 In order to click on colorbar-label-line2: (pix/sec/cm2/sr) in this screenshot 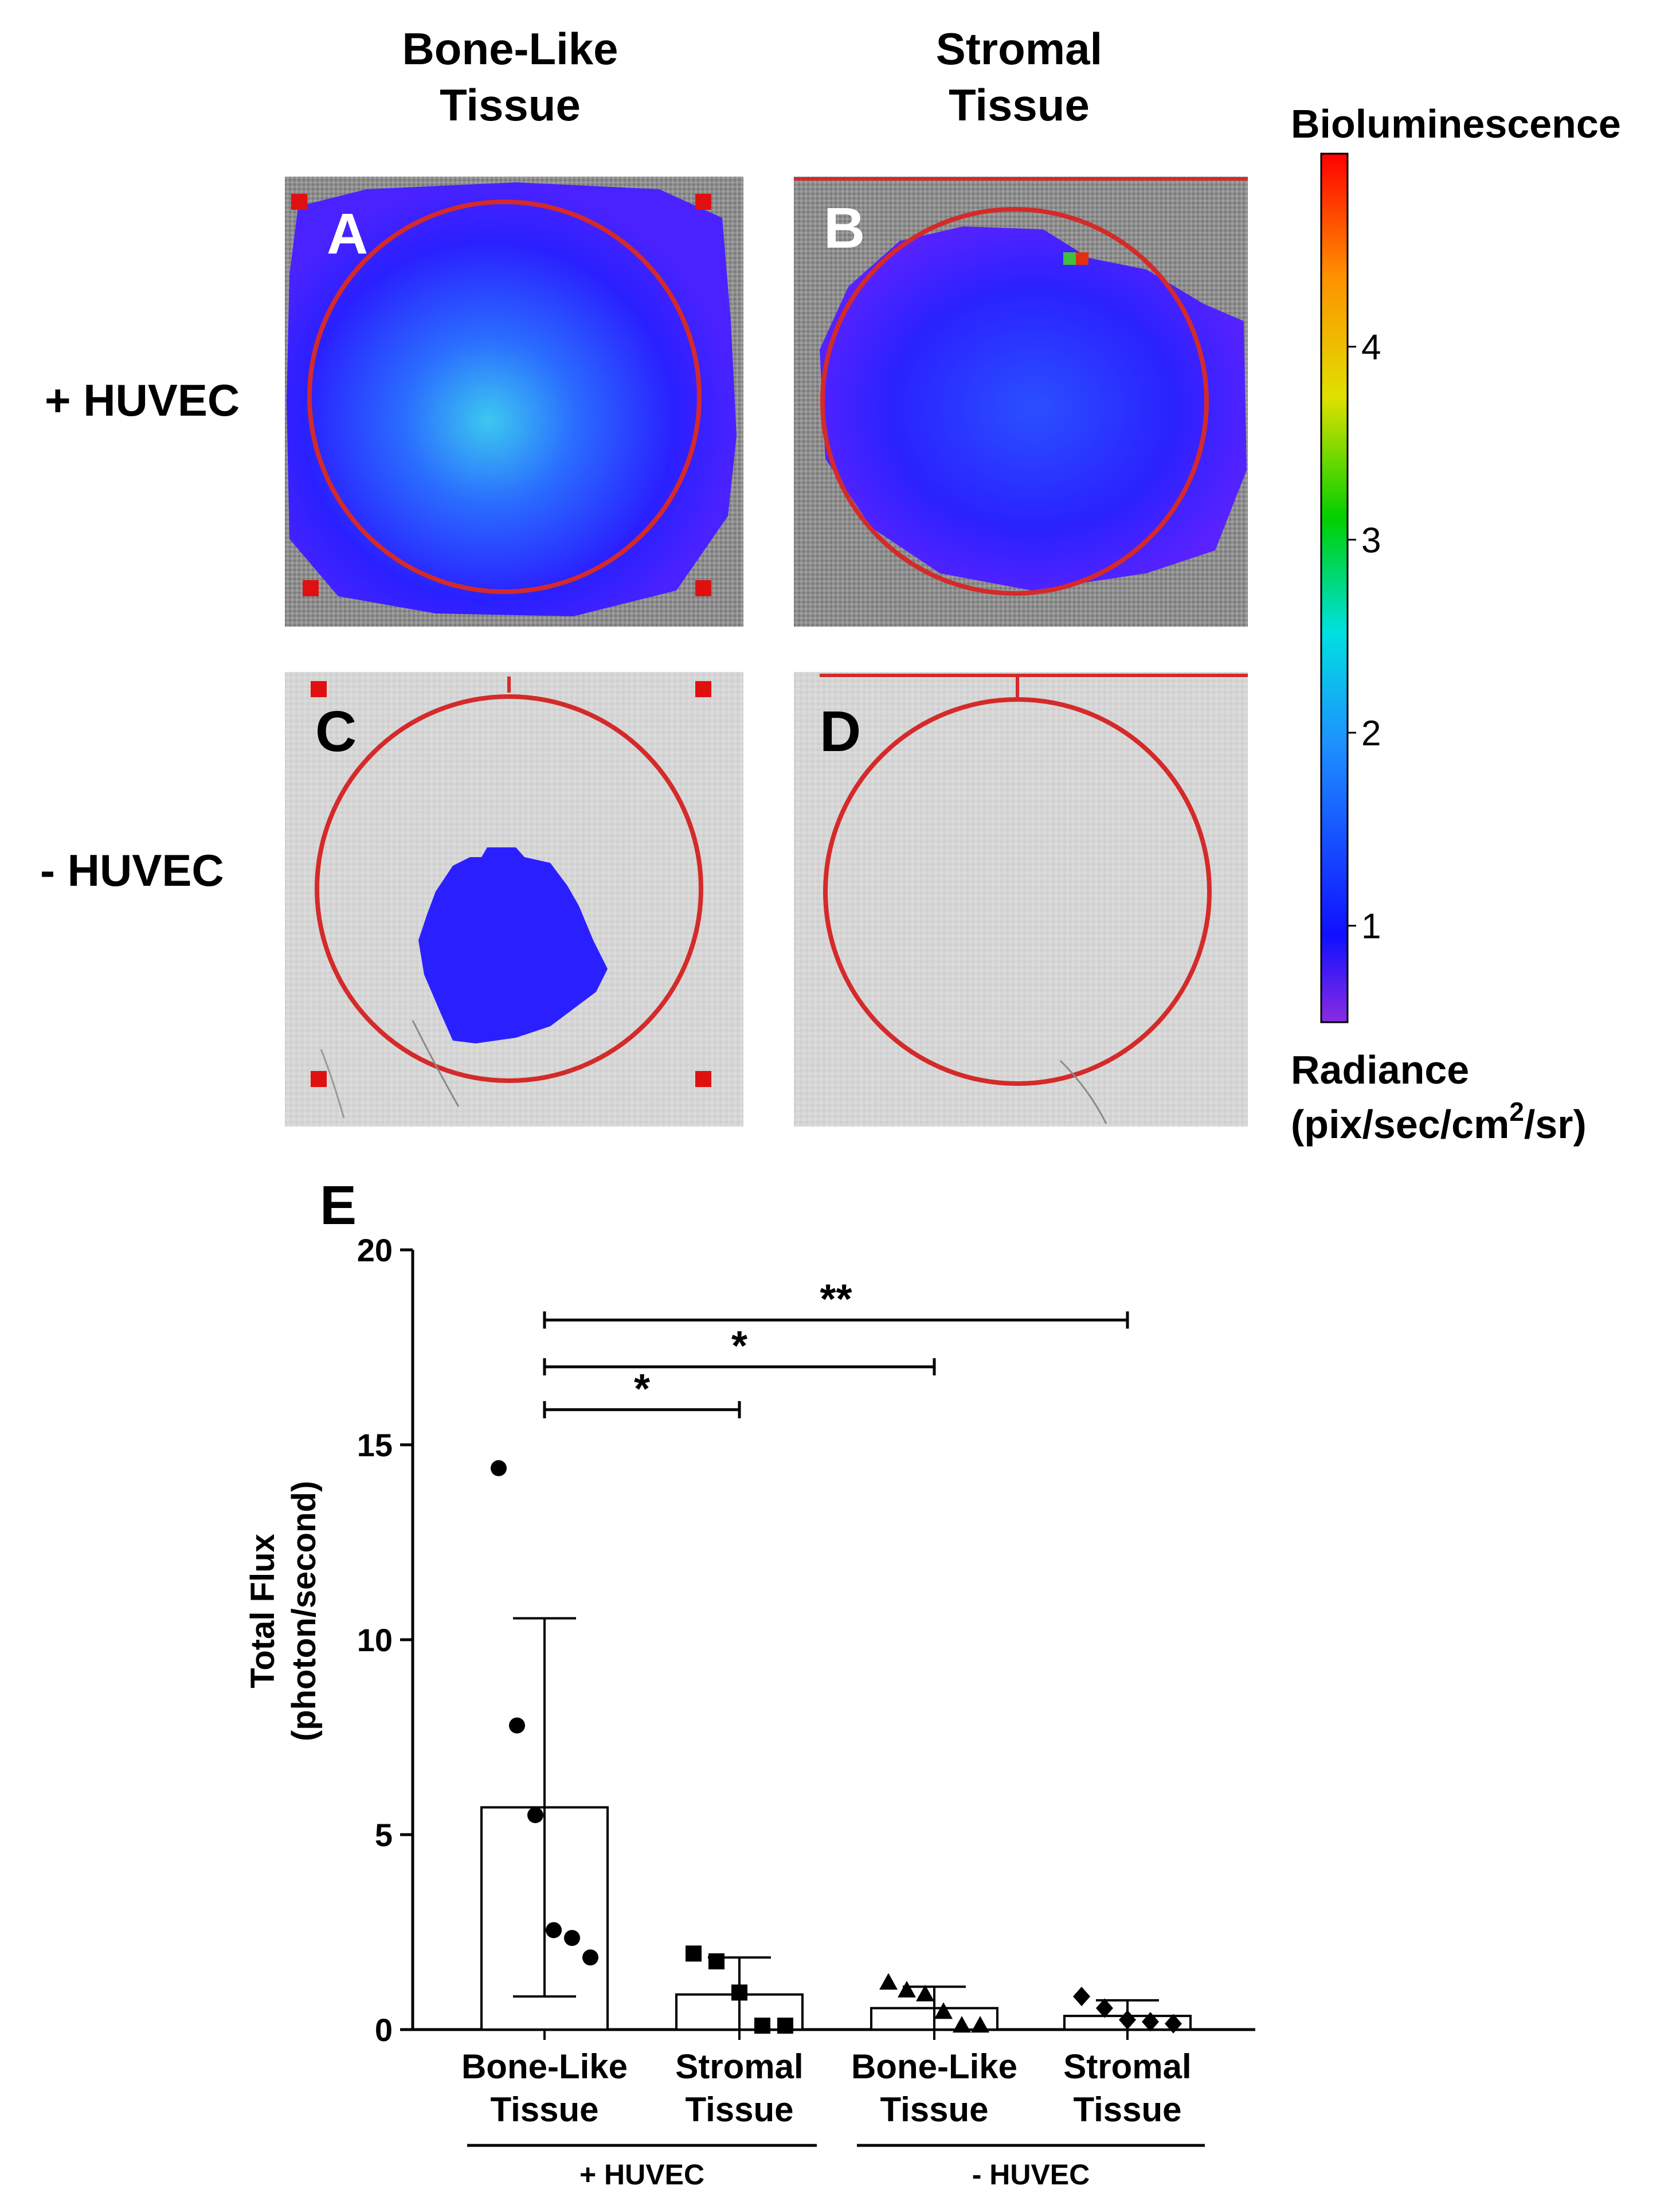, I will do `click(1439, 1122)`.